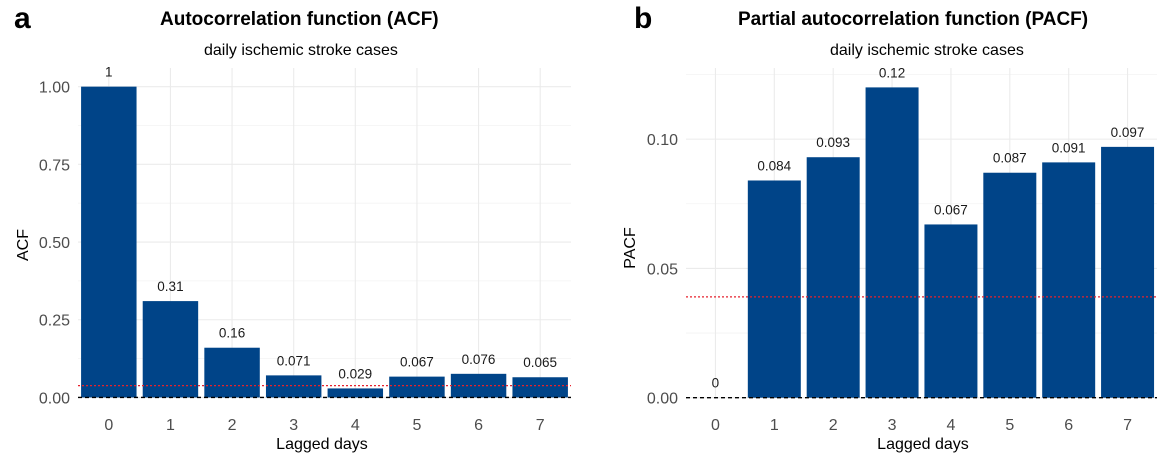  I want to click on y-tick-label: 0.50, so click(54, 243).